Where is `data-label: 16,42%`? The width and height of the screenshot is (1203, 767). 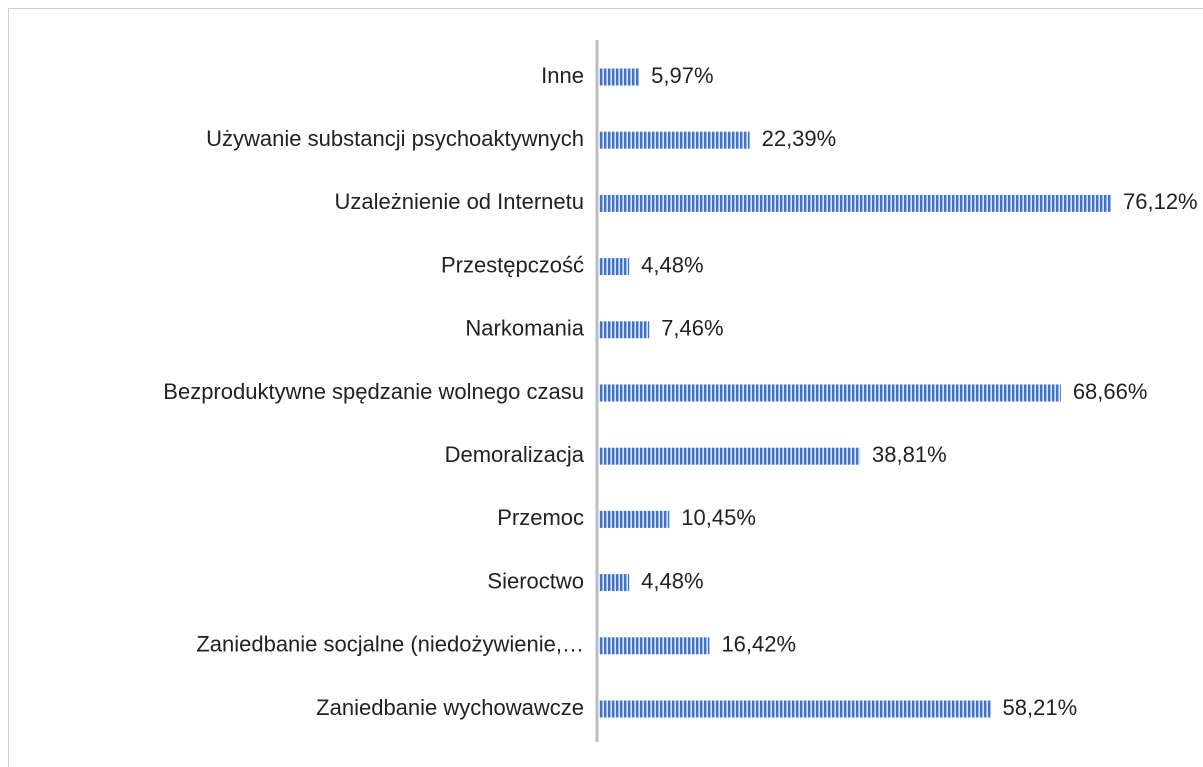
data-label: 16,42% is located at coordinates (758, 644).